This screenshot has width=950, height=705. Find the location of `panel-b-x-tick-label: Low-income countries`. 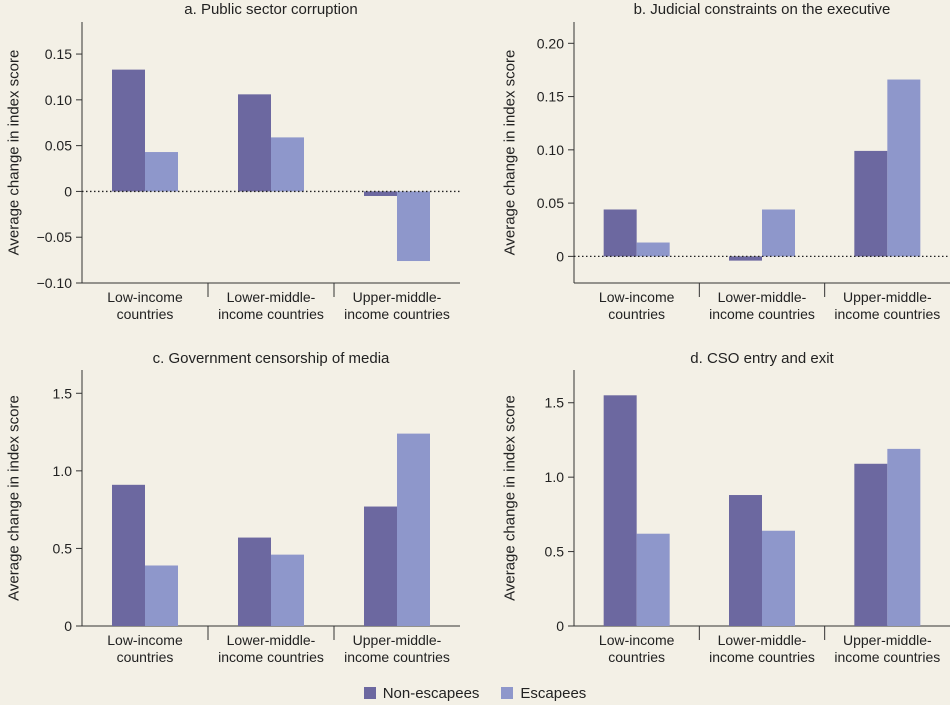

panel-b-x-tick-label: Low-income countries is located at coordinates (637, 305).